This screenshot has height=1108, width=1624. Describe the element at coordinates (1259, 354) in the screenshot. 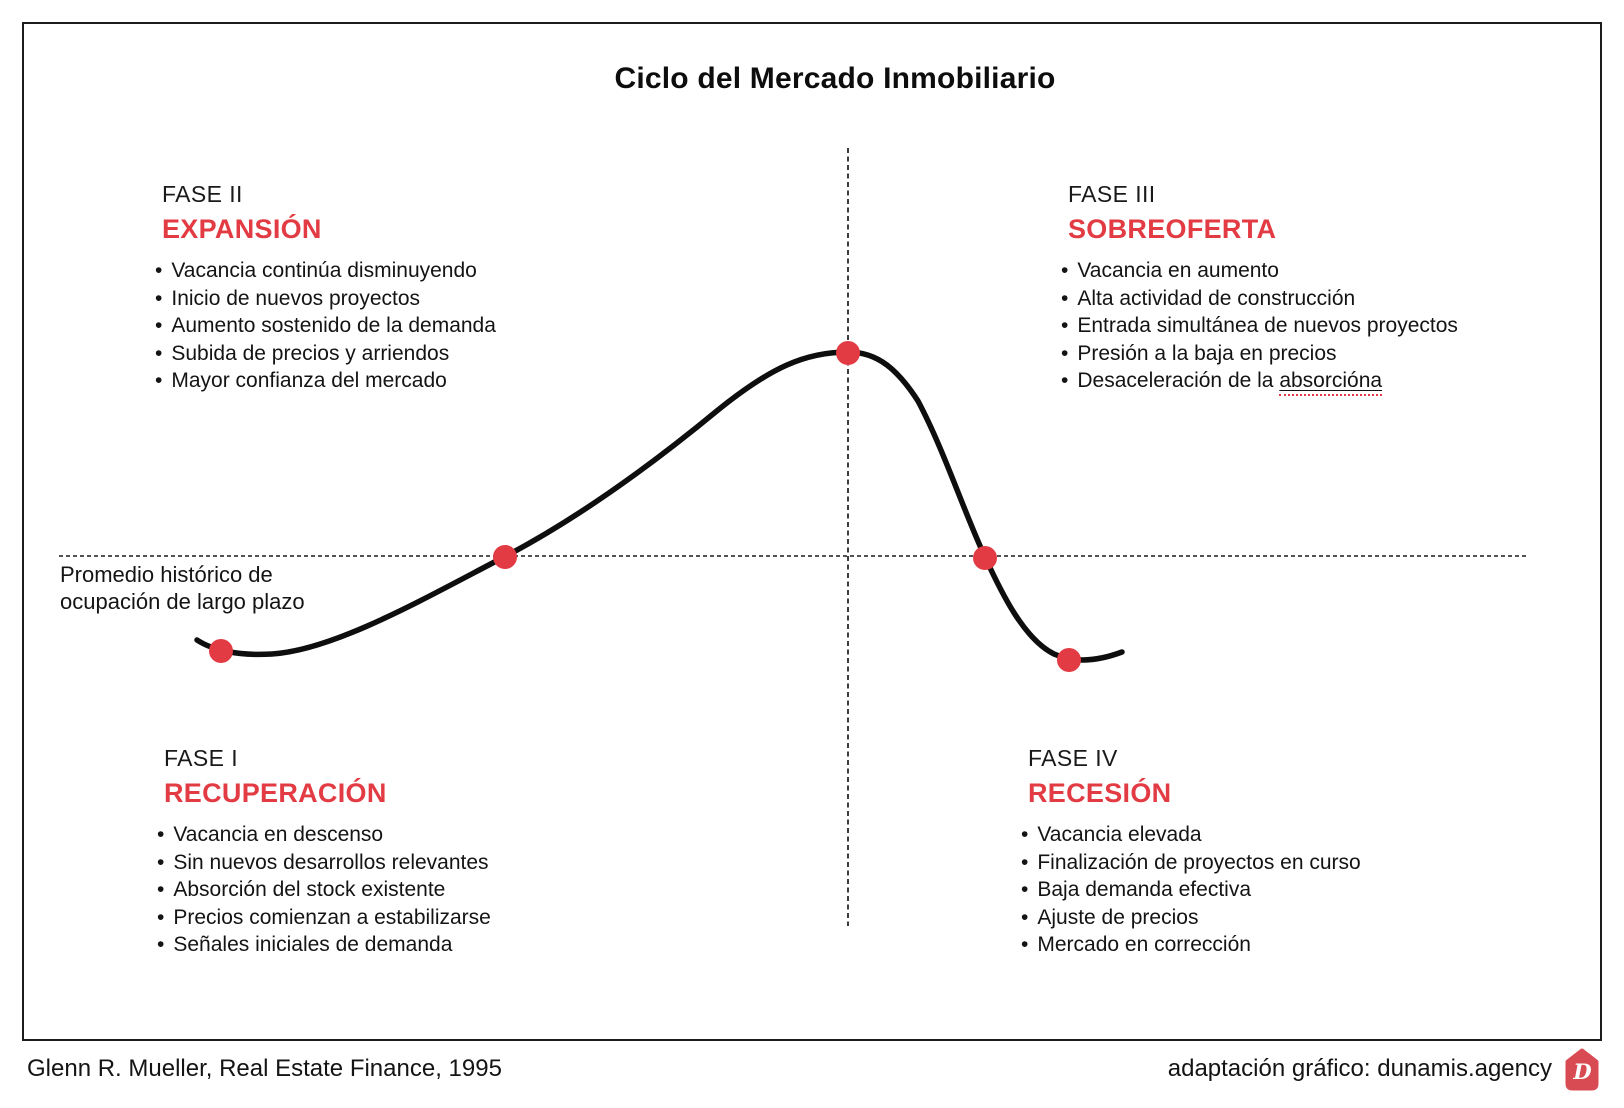

I see `bullet-item: Presión a la baja en precios` at that location.